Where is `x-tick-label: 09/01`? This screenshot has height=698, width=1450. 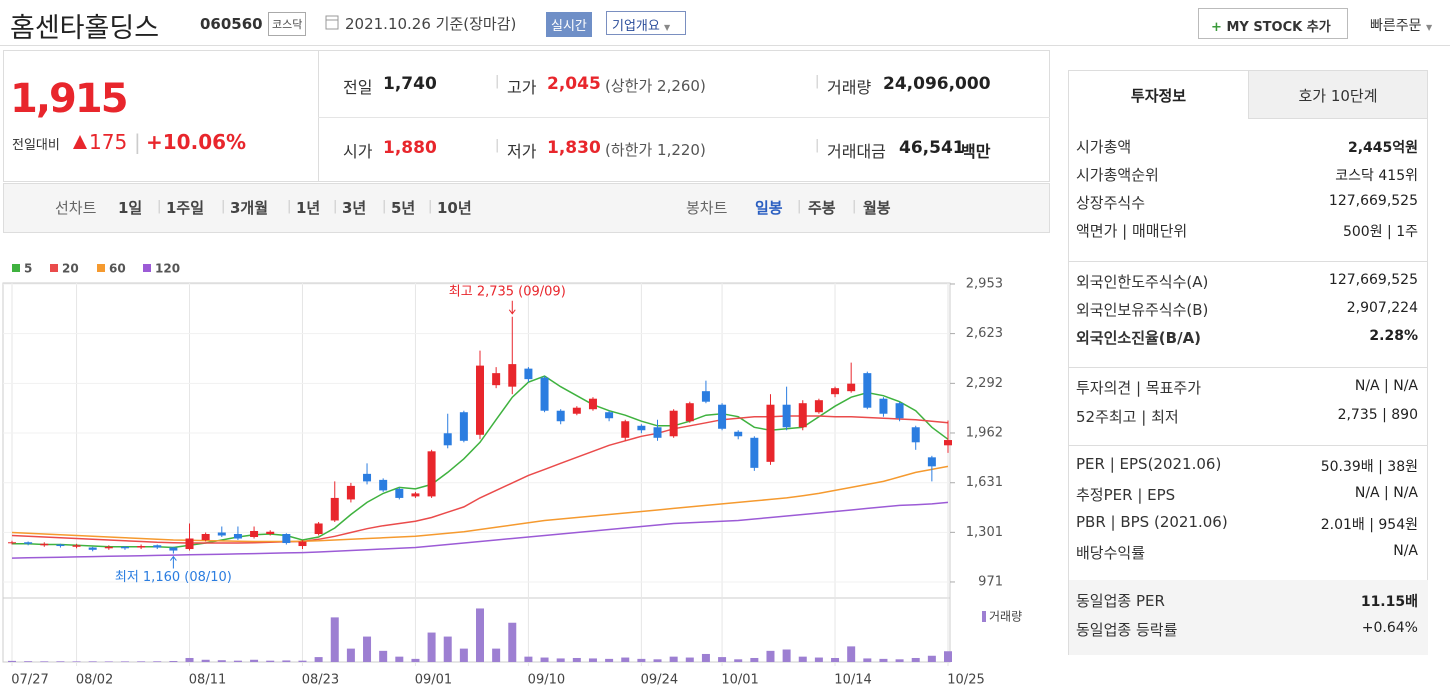
x-tick-label: 09/01 is located at coordinates (433, 680).